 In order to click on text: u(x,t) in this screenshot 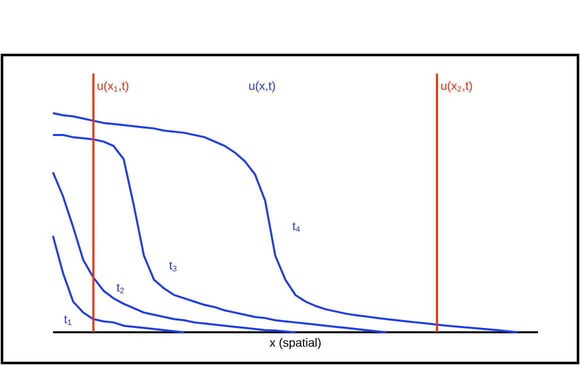, I will do `click(262, 86)`.